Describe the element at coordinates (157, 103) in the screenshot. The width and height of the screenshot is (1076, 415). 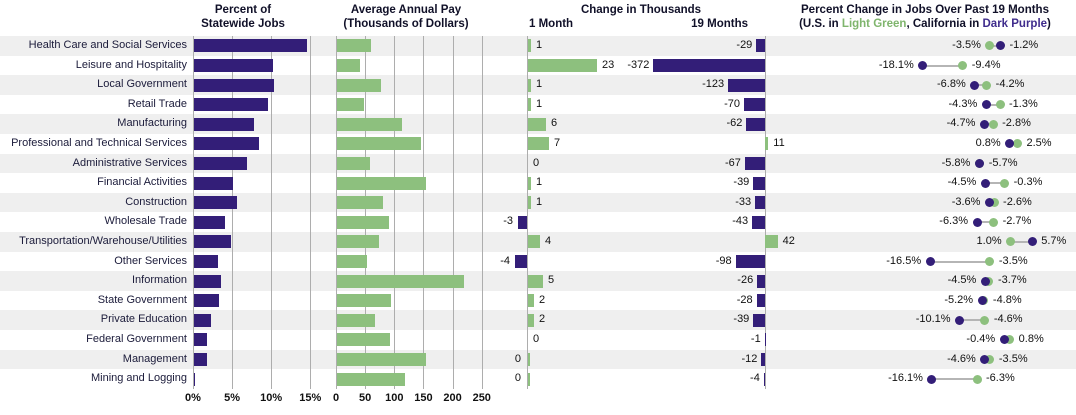
I see `row-label-sector: Retail Trade` at that location.